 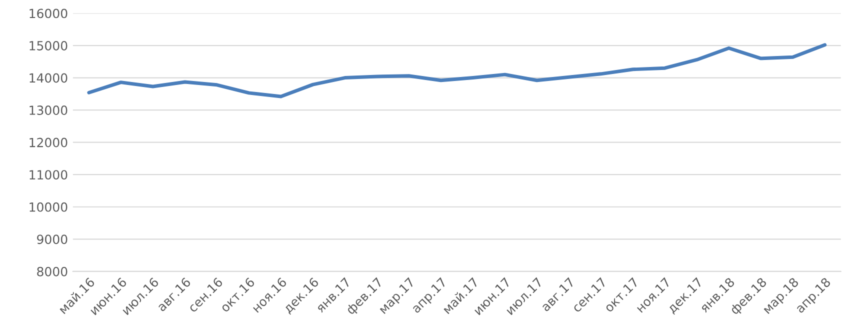 What do you see at coordinates (52, 239) in the screenshot?
I see `y-tick-label: 9000` at bounding box center [52, 239].